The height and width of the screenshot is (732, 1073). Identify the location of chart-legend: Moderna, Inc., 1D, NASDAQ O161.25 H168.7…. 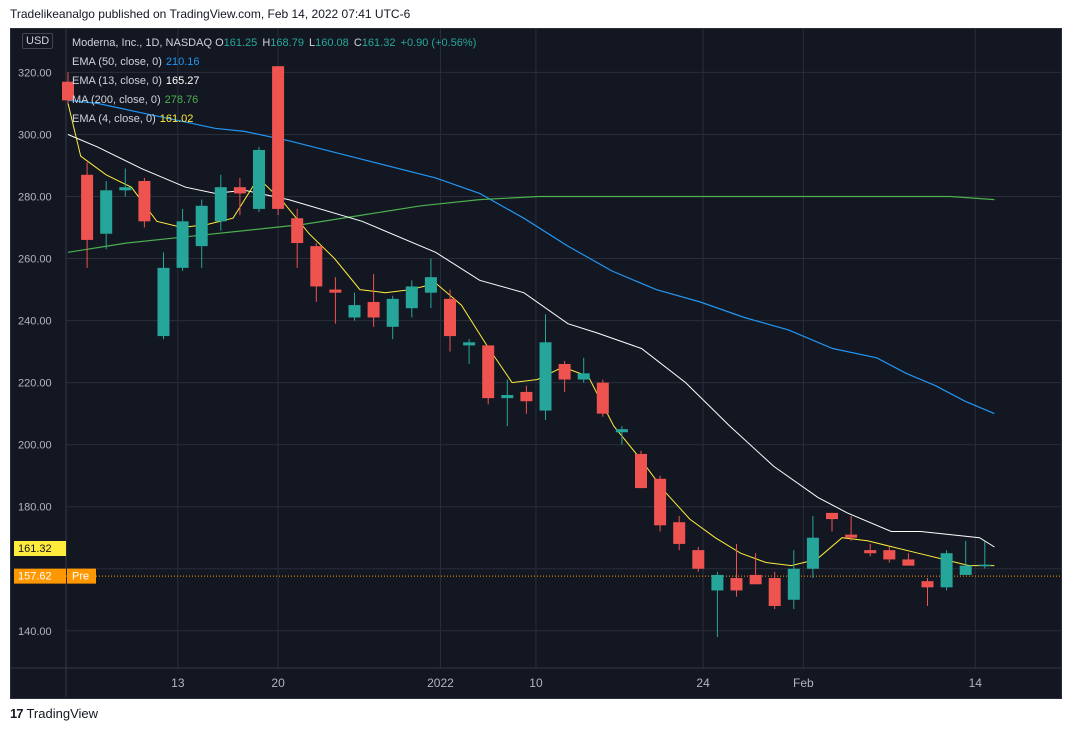
(275, 81).